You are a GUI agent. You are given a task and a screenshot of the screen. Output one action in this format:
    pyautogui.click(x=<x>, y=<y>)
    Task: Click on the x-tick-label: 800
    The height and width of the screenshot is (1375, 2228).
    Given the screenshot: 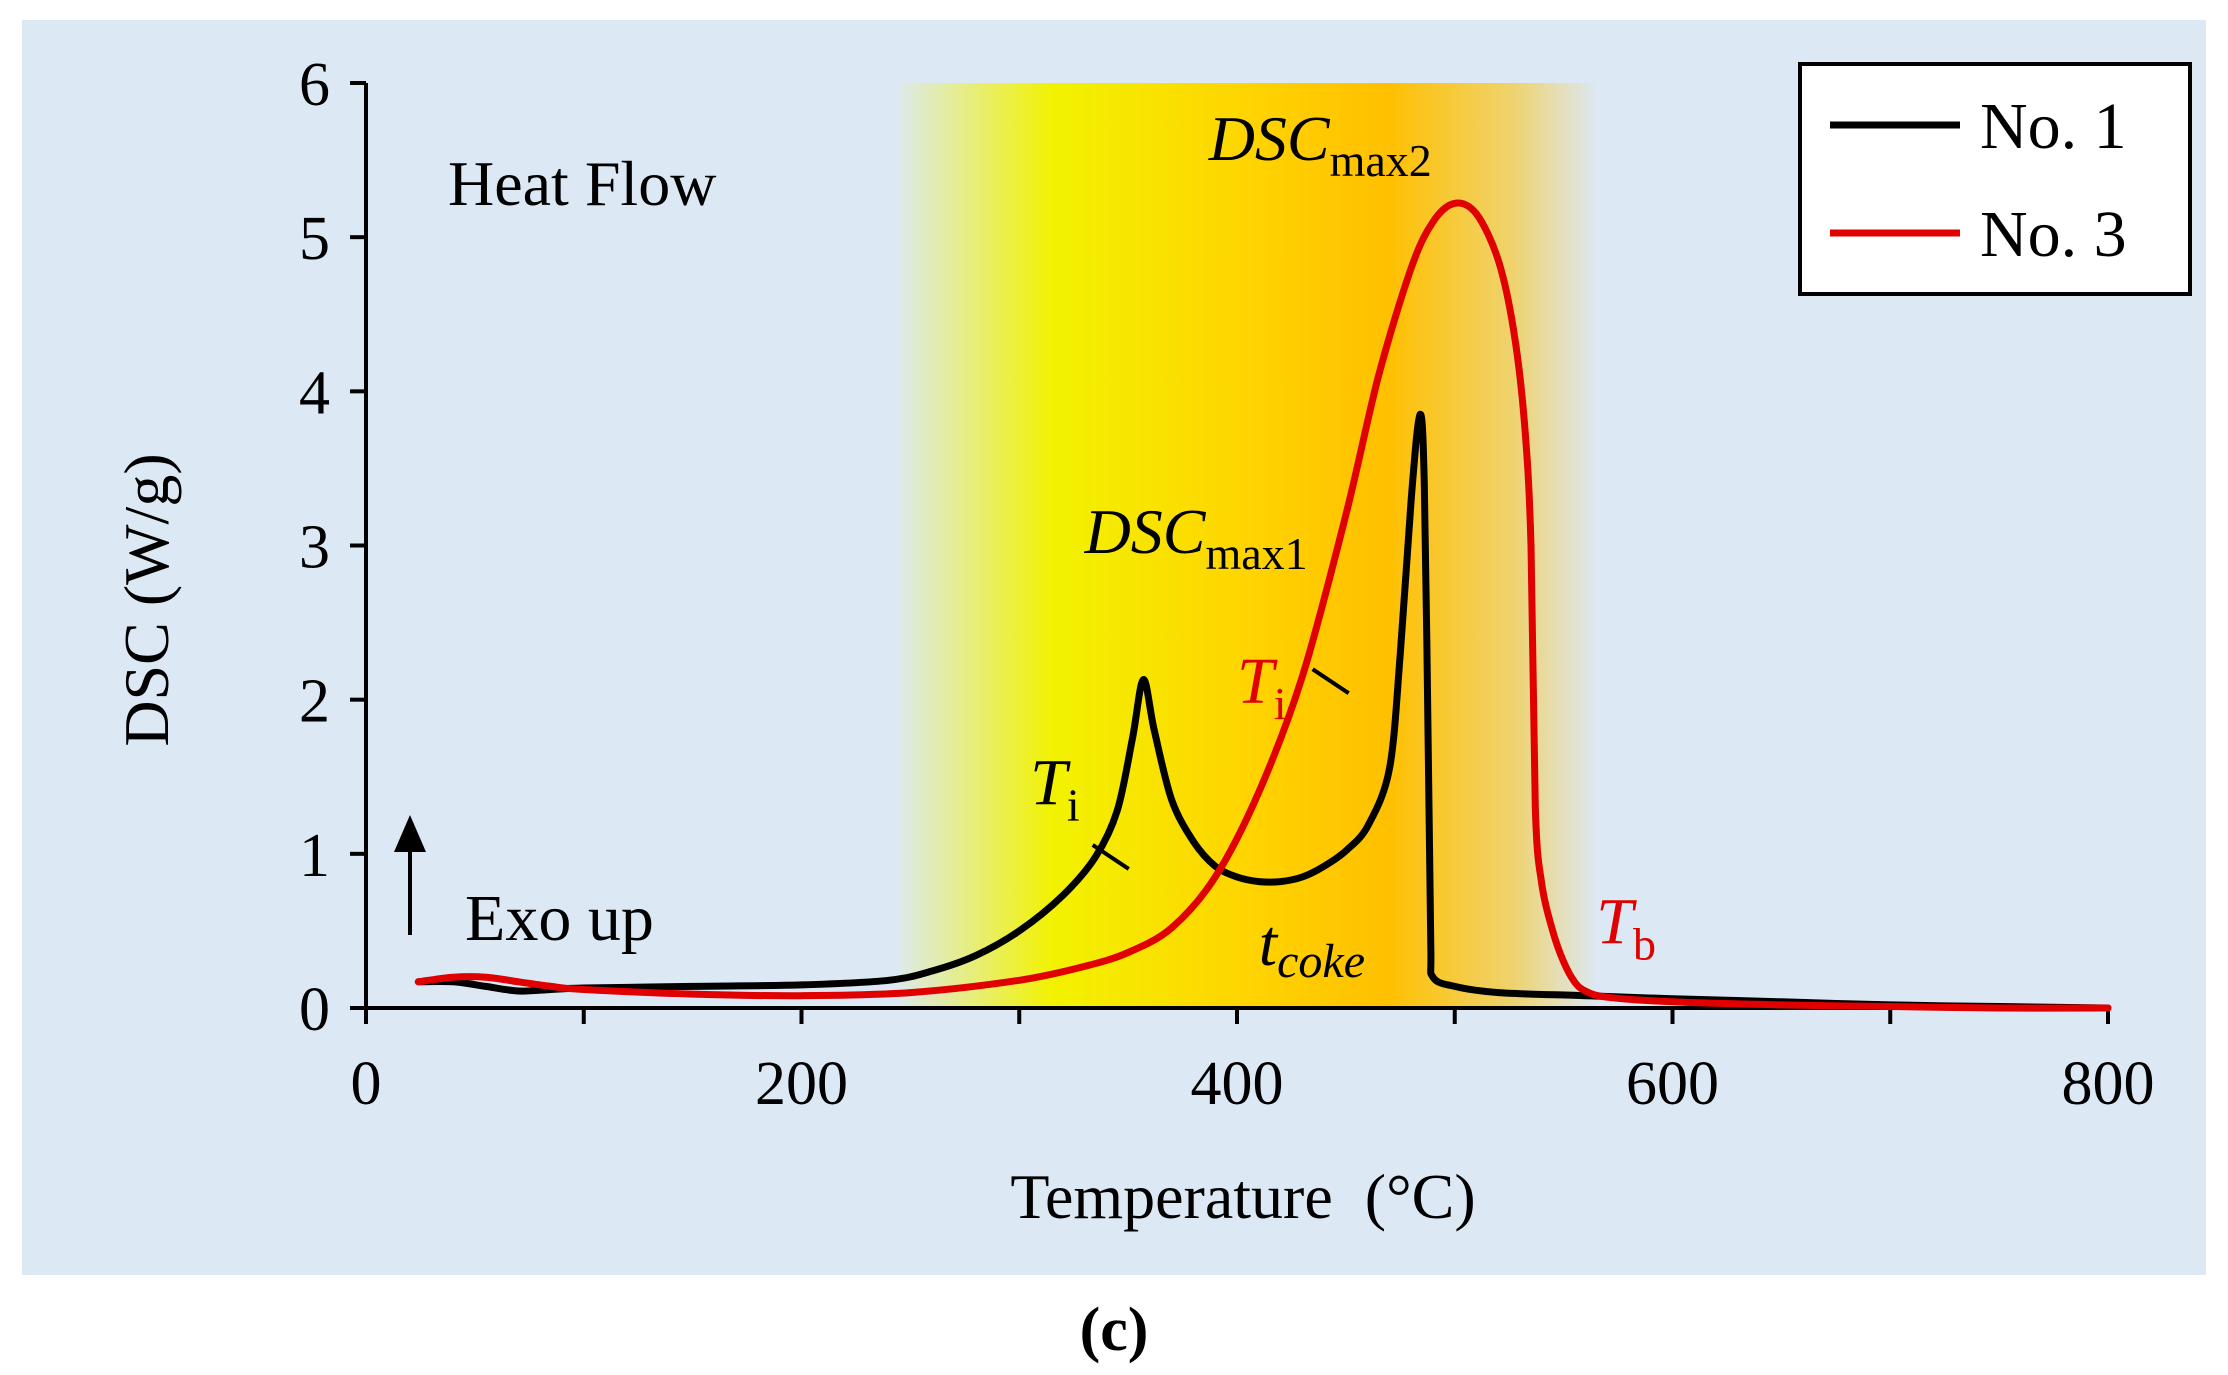 What is the action you would take?
    pyautogui.click(x=2108, y=1084)
    